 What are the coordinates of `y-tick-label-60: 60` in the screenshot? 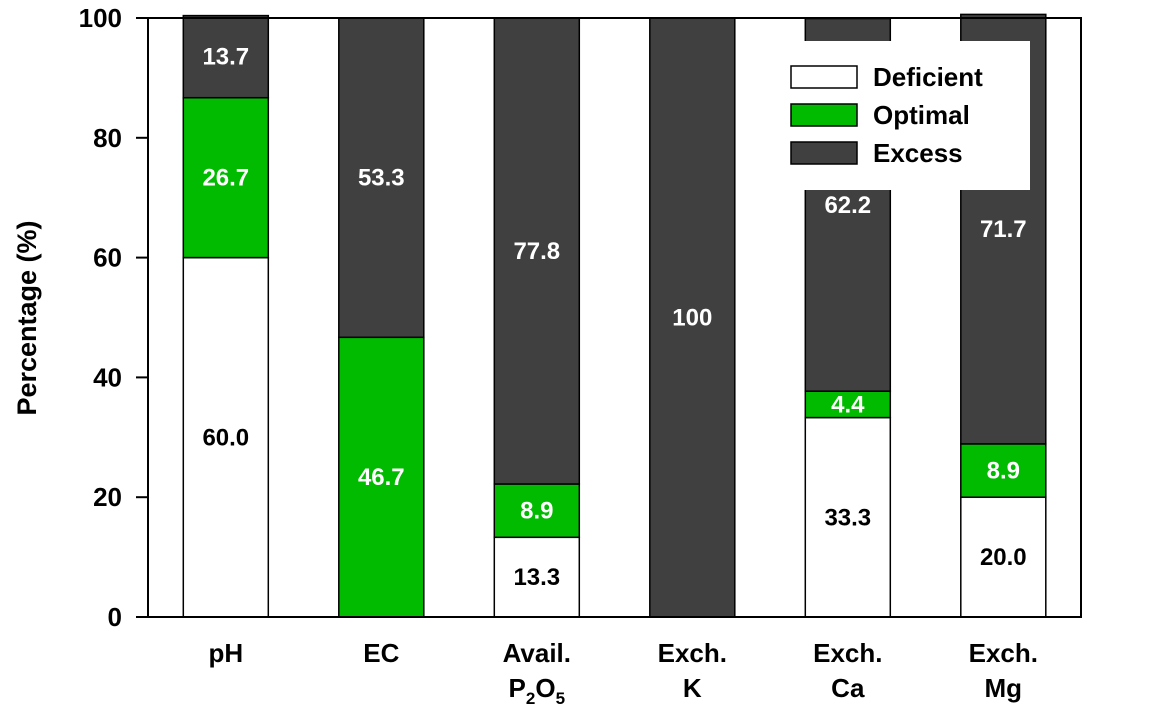 It's located at (107, 258).